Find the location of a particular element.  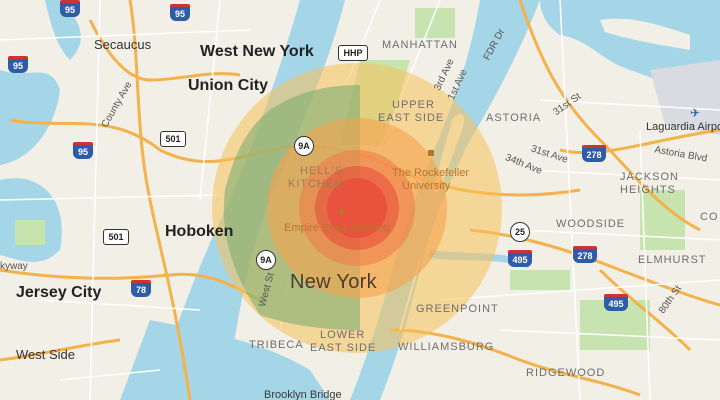

park-queens is located at coordinates (662, 220).